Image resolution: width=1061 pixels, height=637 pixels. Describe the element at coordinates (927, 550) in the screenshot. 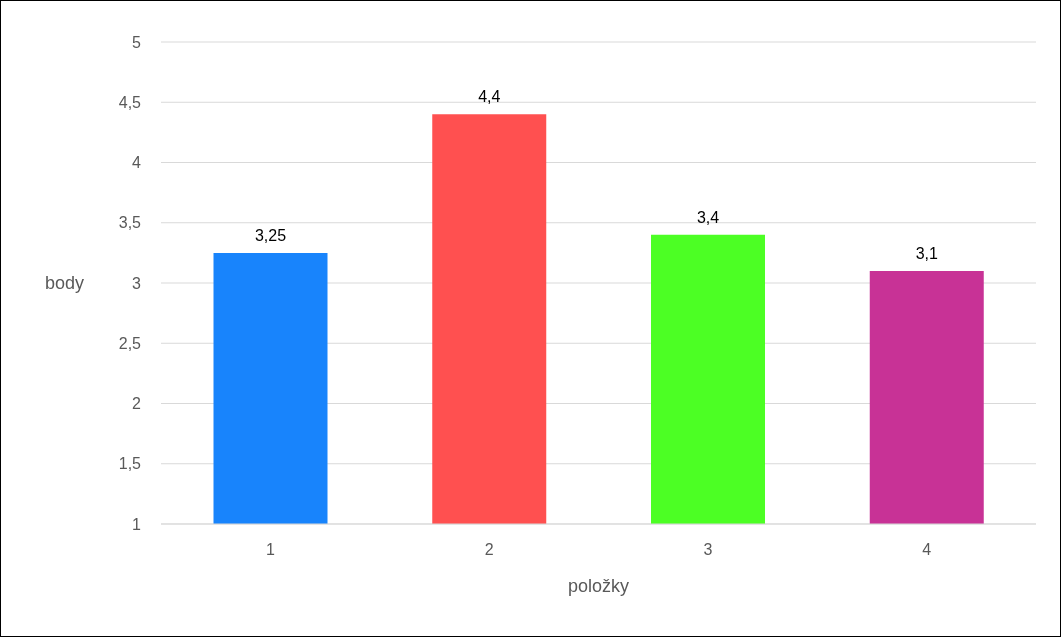

I see `x-tick-label: 4` at that location.